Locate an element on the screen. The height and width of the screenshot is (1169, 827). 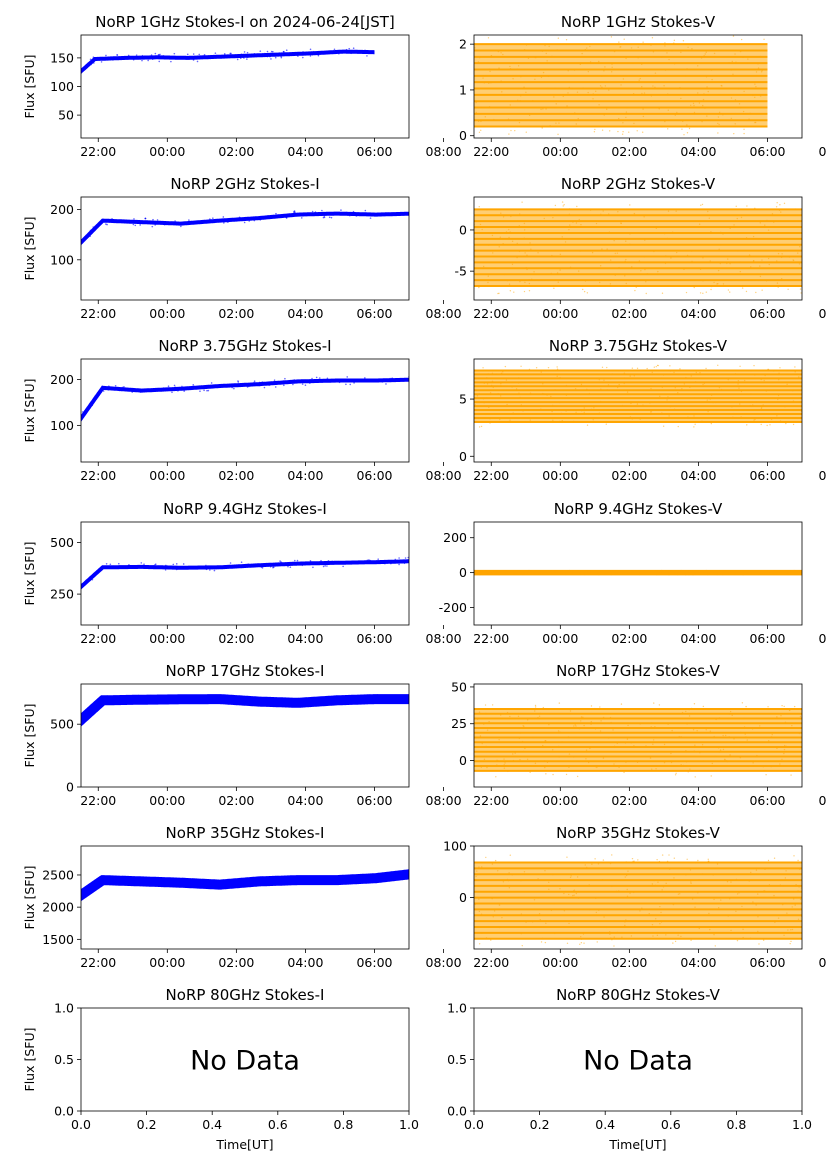
y-tick-label: -5 is located at coordinates (461, 271).